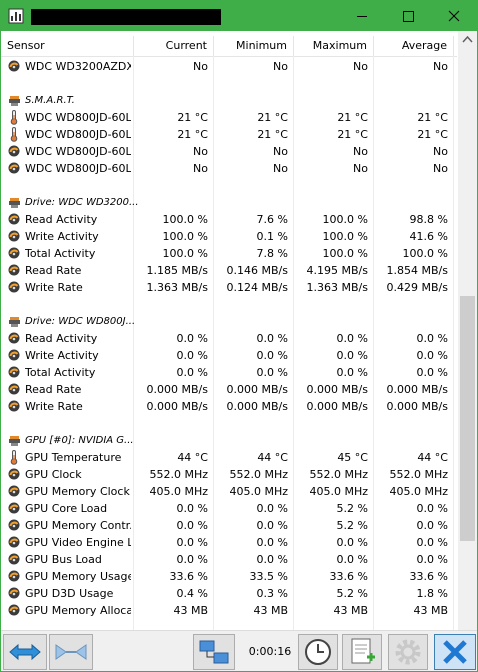  I want to click on scroll-thumb, so click(467, 418).